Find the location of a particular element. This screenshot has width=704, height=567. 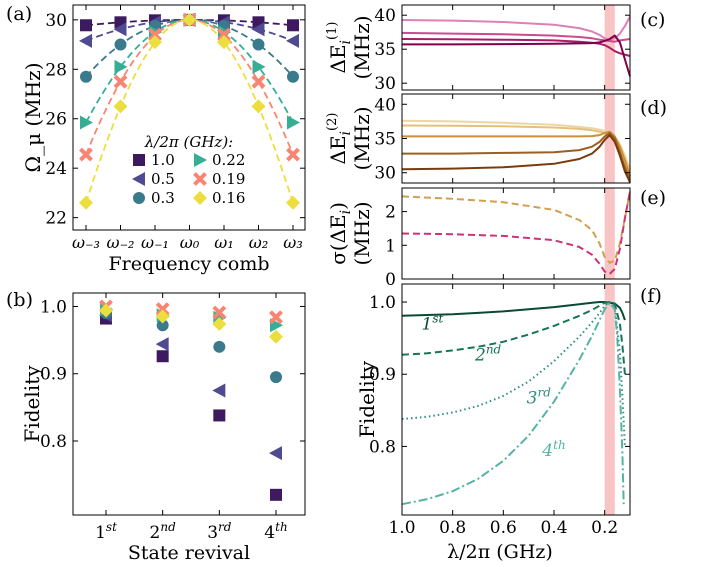

panel-a-legend-label-4: 0.19 is located at coordinates (228, 179).